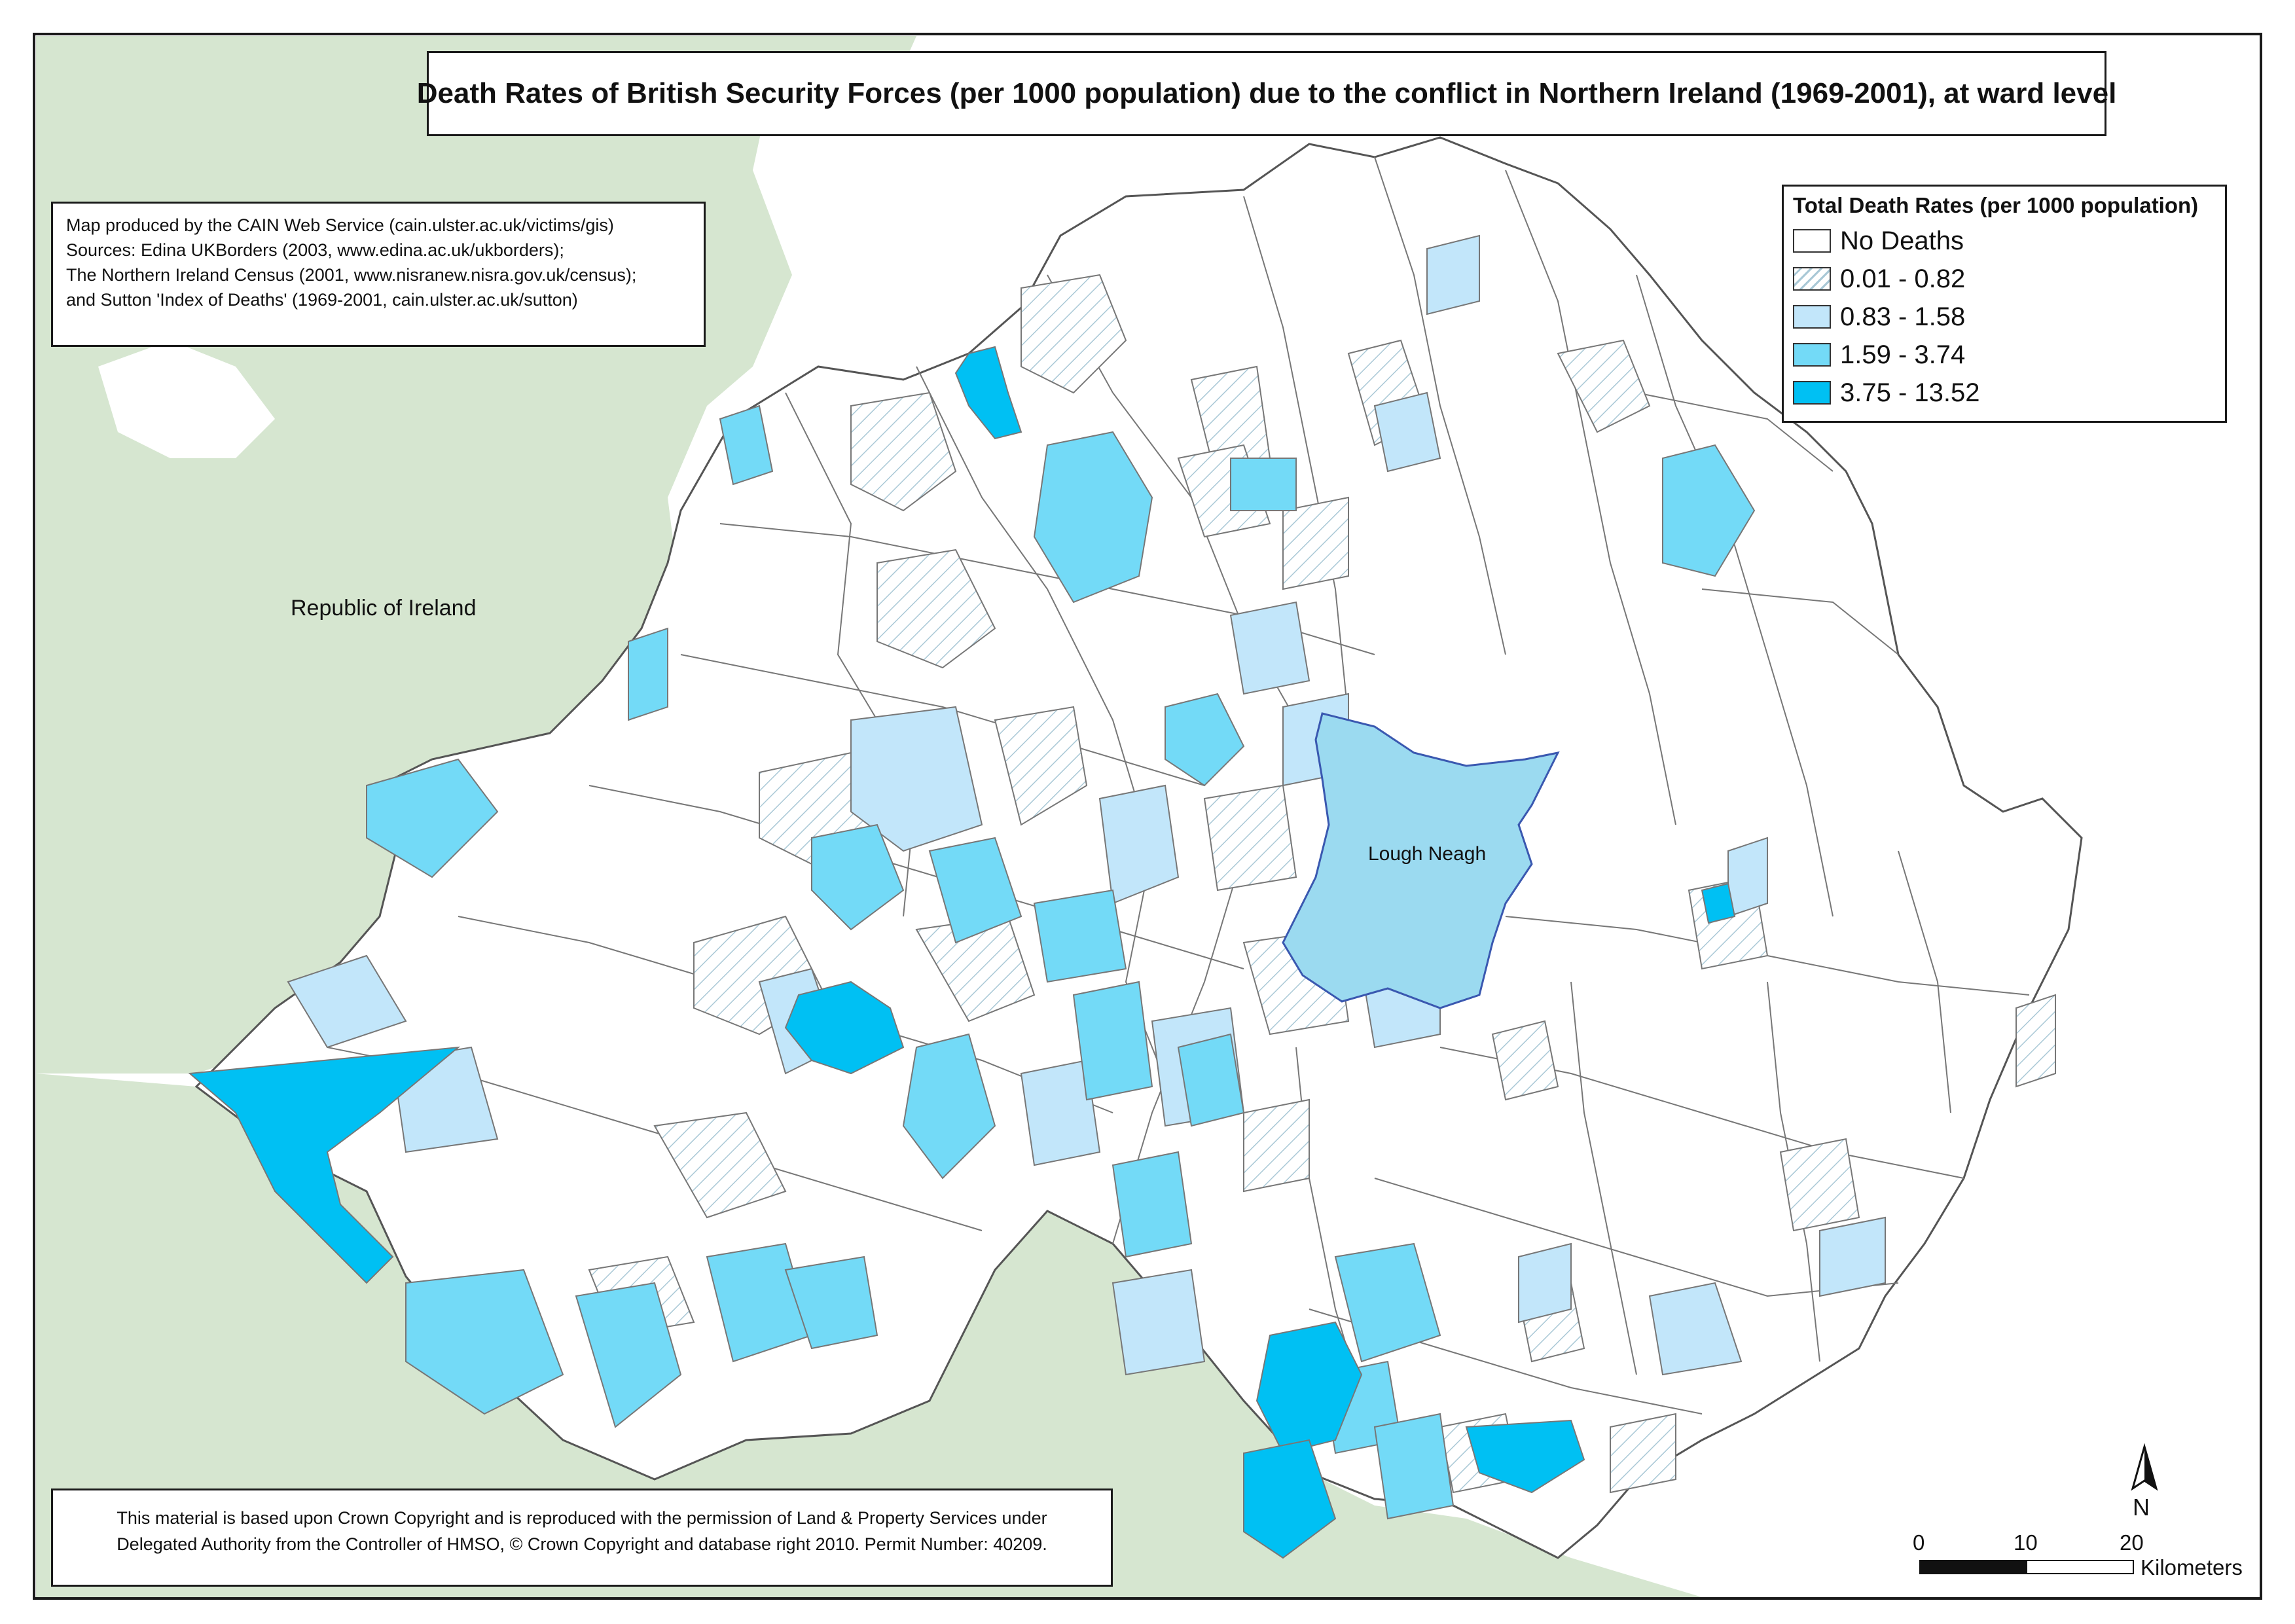  What do you see at coordinates (2004, 241) in the screenshot?
I see `legend-item: No Deaths` at bounding box center [2004, 241].